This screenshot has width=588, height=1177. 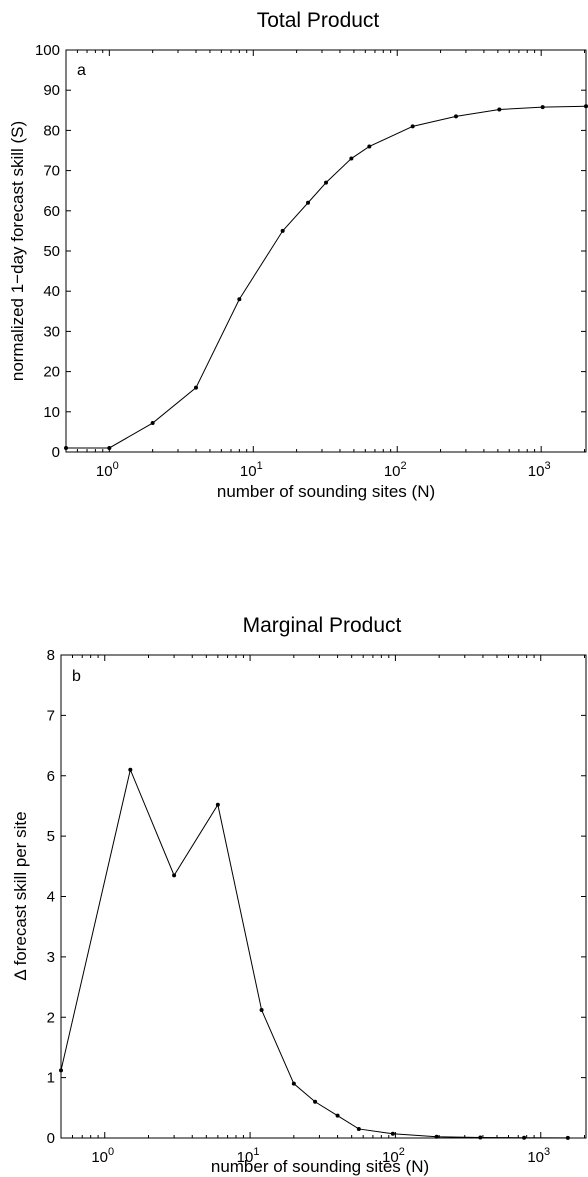 I want to click on panel-label: a, so click(x=81, y=70).